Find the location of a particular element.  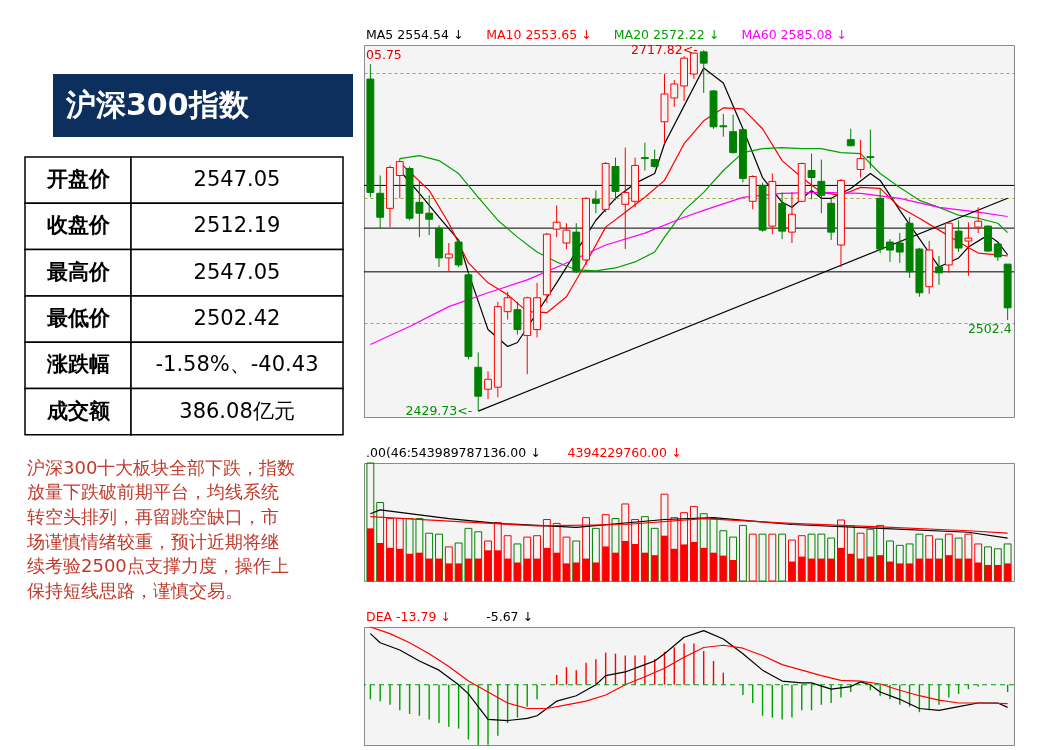

text: 沪深300十大板块全部下跌，指数 is located at coordinates (161, 467).